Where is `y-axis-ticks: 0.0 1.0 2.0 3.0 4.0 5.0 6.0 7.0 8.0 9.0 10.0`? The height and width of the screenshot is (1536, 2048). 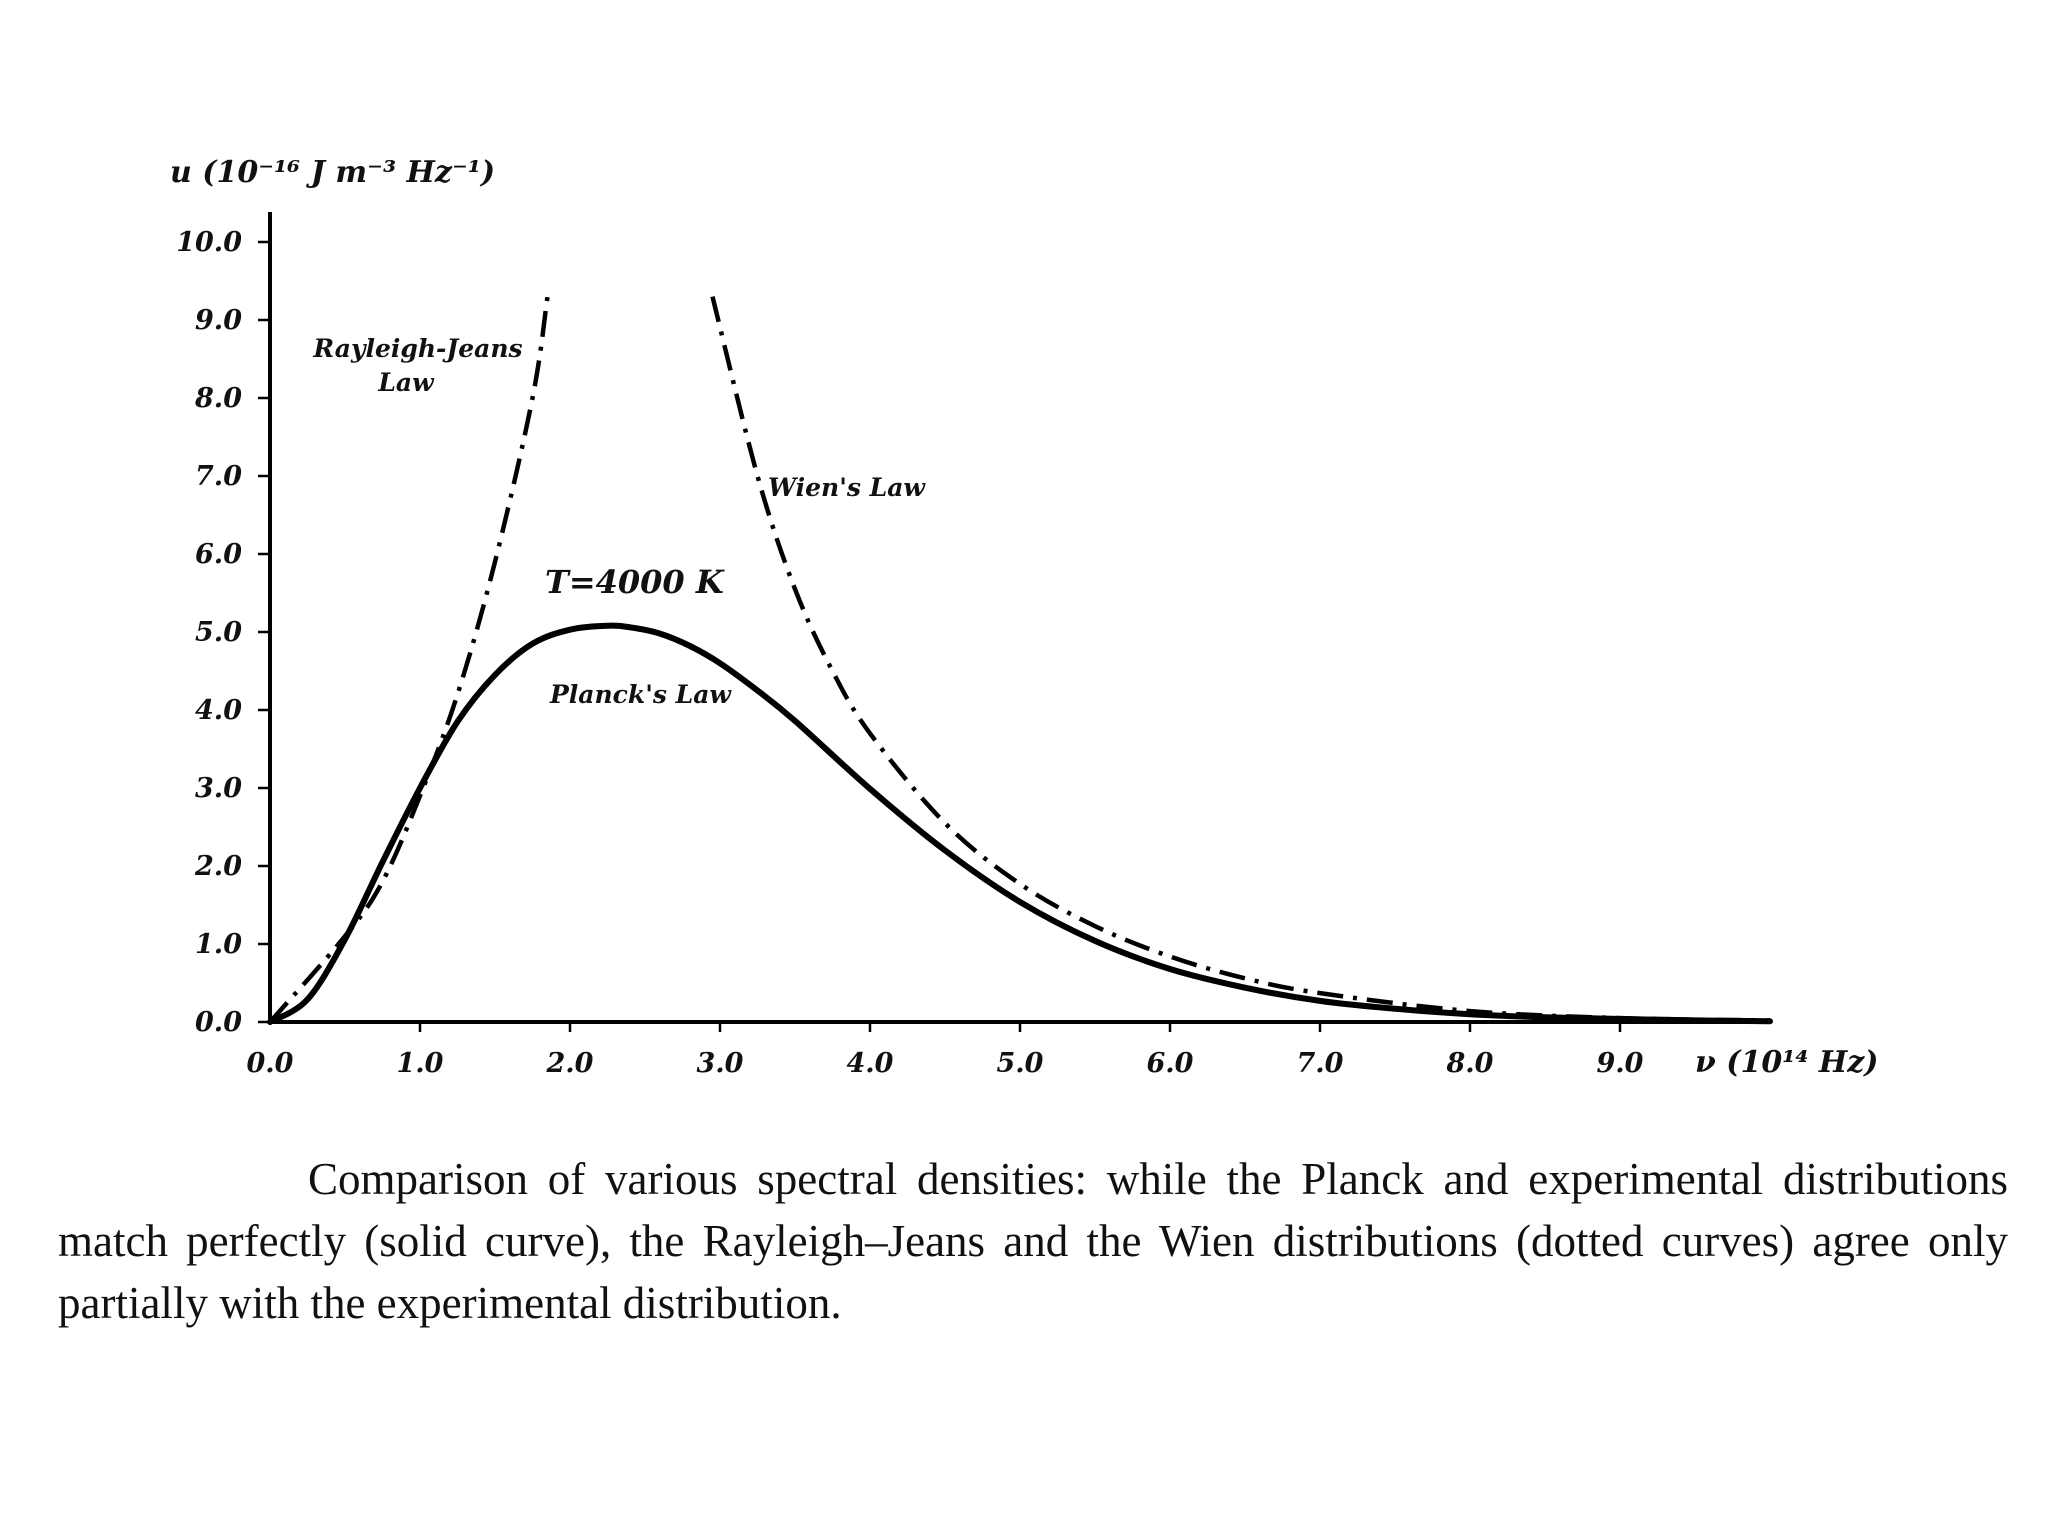 y-axis-ticks: 0.0 1.0 2.0 3.0 4.0 5.0 6.0 7.0 8.0 9.0 10.0 is located at coordinates (223, 632).